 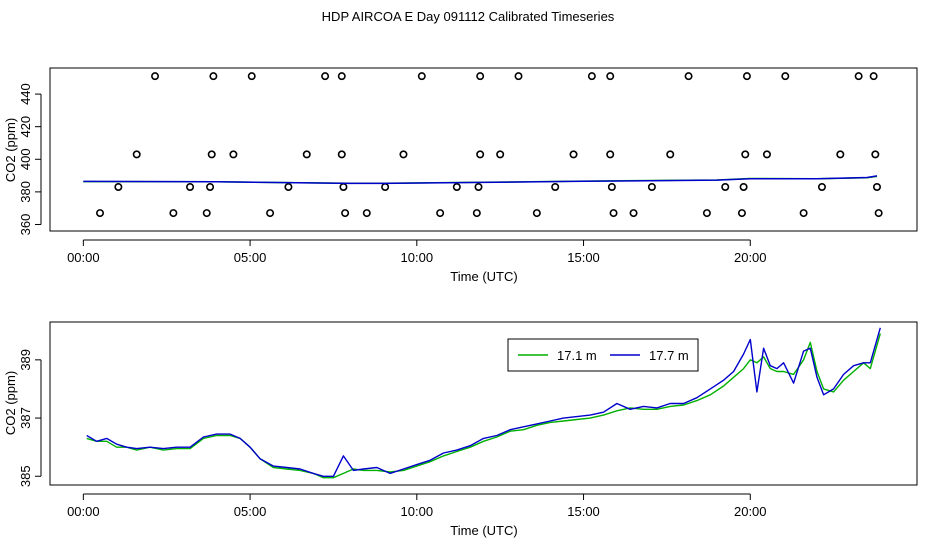 I want to click on series-line-17-7-m, so click(x=480, y=180).